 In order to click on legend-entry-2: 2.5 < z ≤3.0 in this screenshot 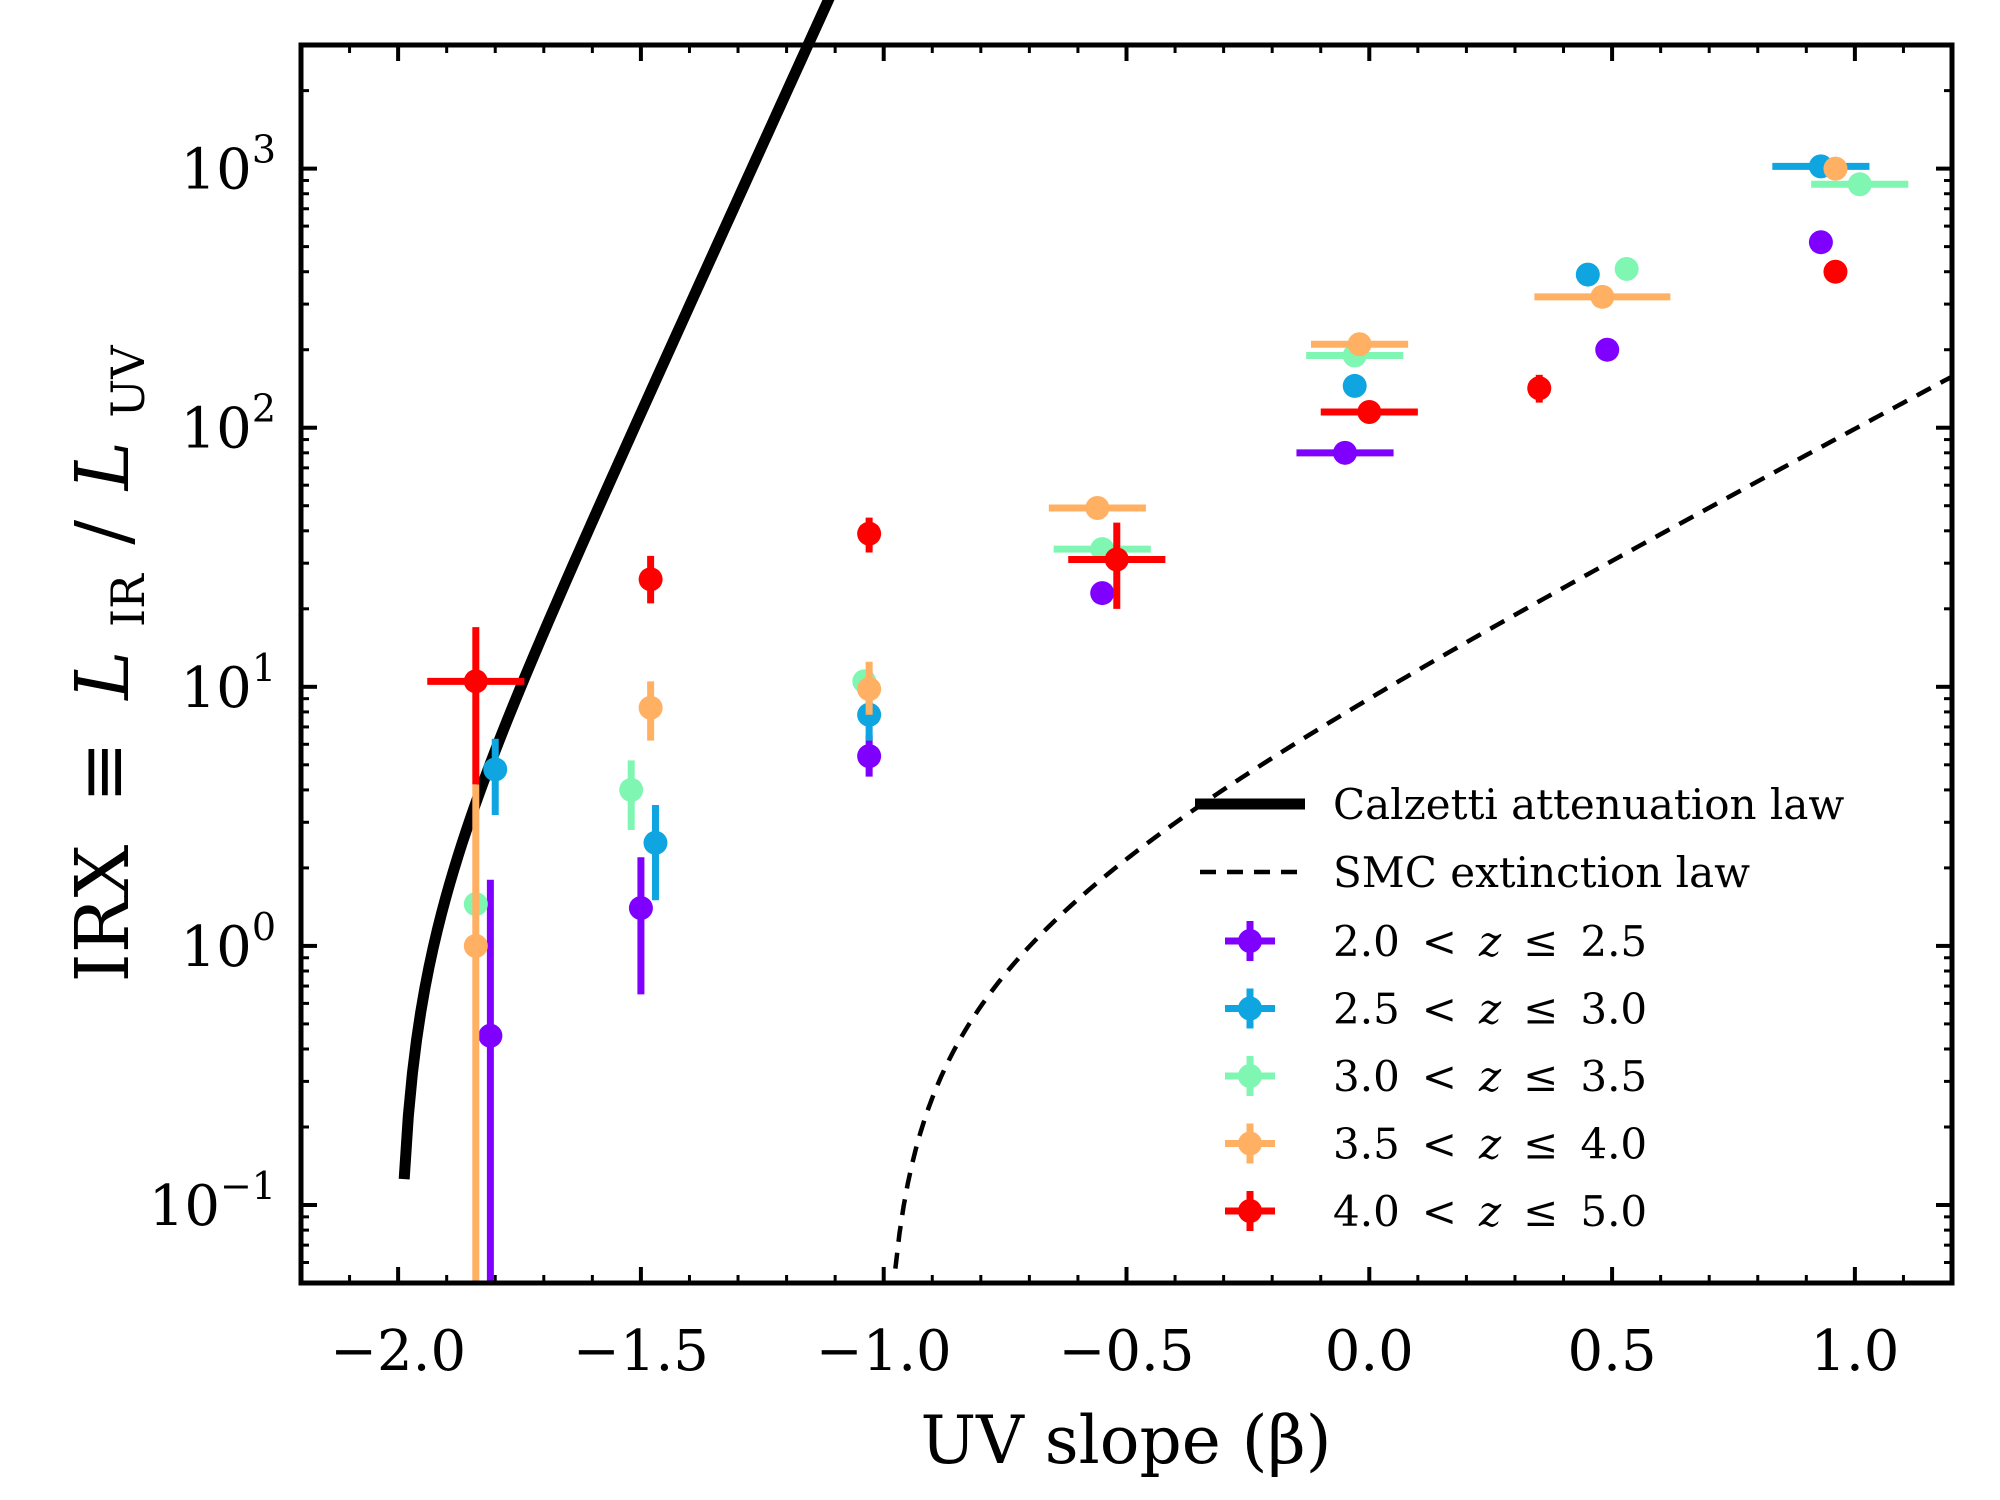, I will do `click(1436, 1009)`.